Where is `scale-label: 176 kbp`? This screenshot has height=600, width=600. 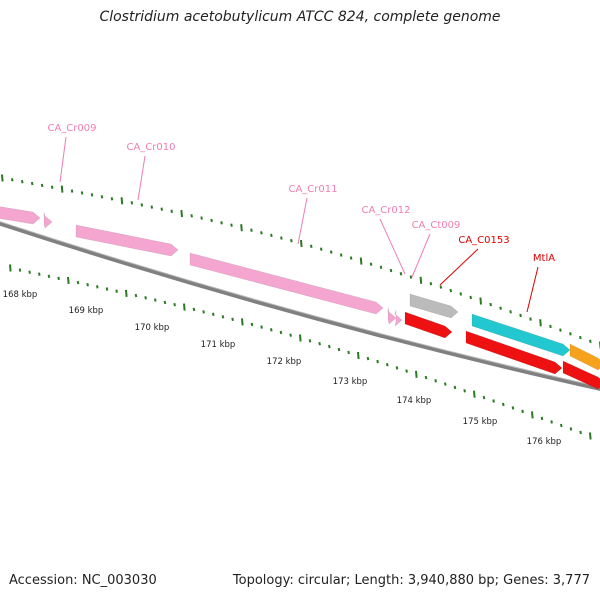
scale-label: 176 kbp is located at coordinates (544, 442).